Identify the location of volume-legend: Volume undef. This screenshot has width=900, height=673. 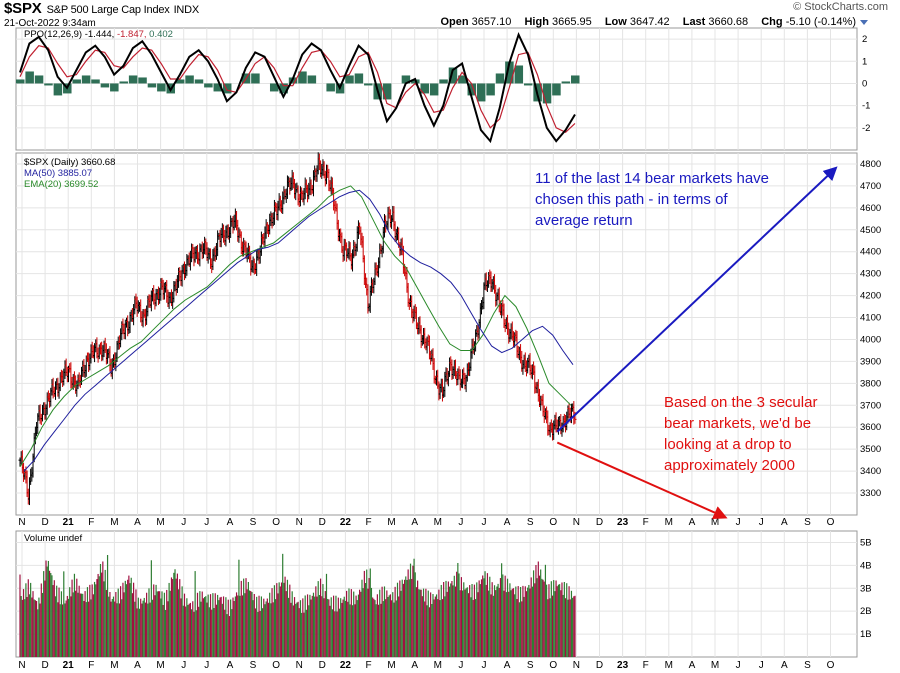
(53, 538).